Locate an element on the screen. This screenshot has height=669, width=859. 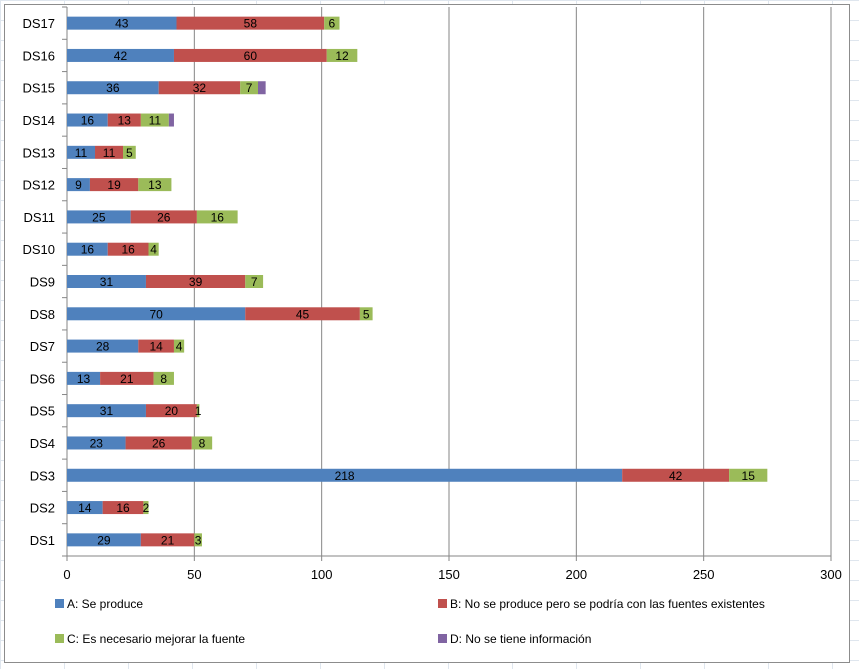
data-label: 1 is located at coordinates (198, 411).